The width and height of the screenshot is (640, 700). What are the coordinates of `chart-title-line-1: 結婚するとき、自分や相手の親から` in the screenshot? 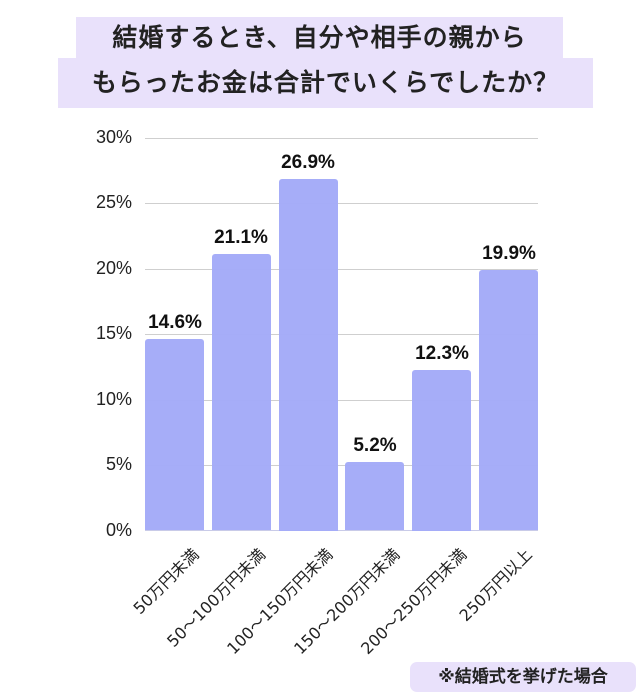 It's located at (319, 37).